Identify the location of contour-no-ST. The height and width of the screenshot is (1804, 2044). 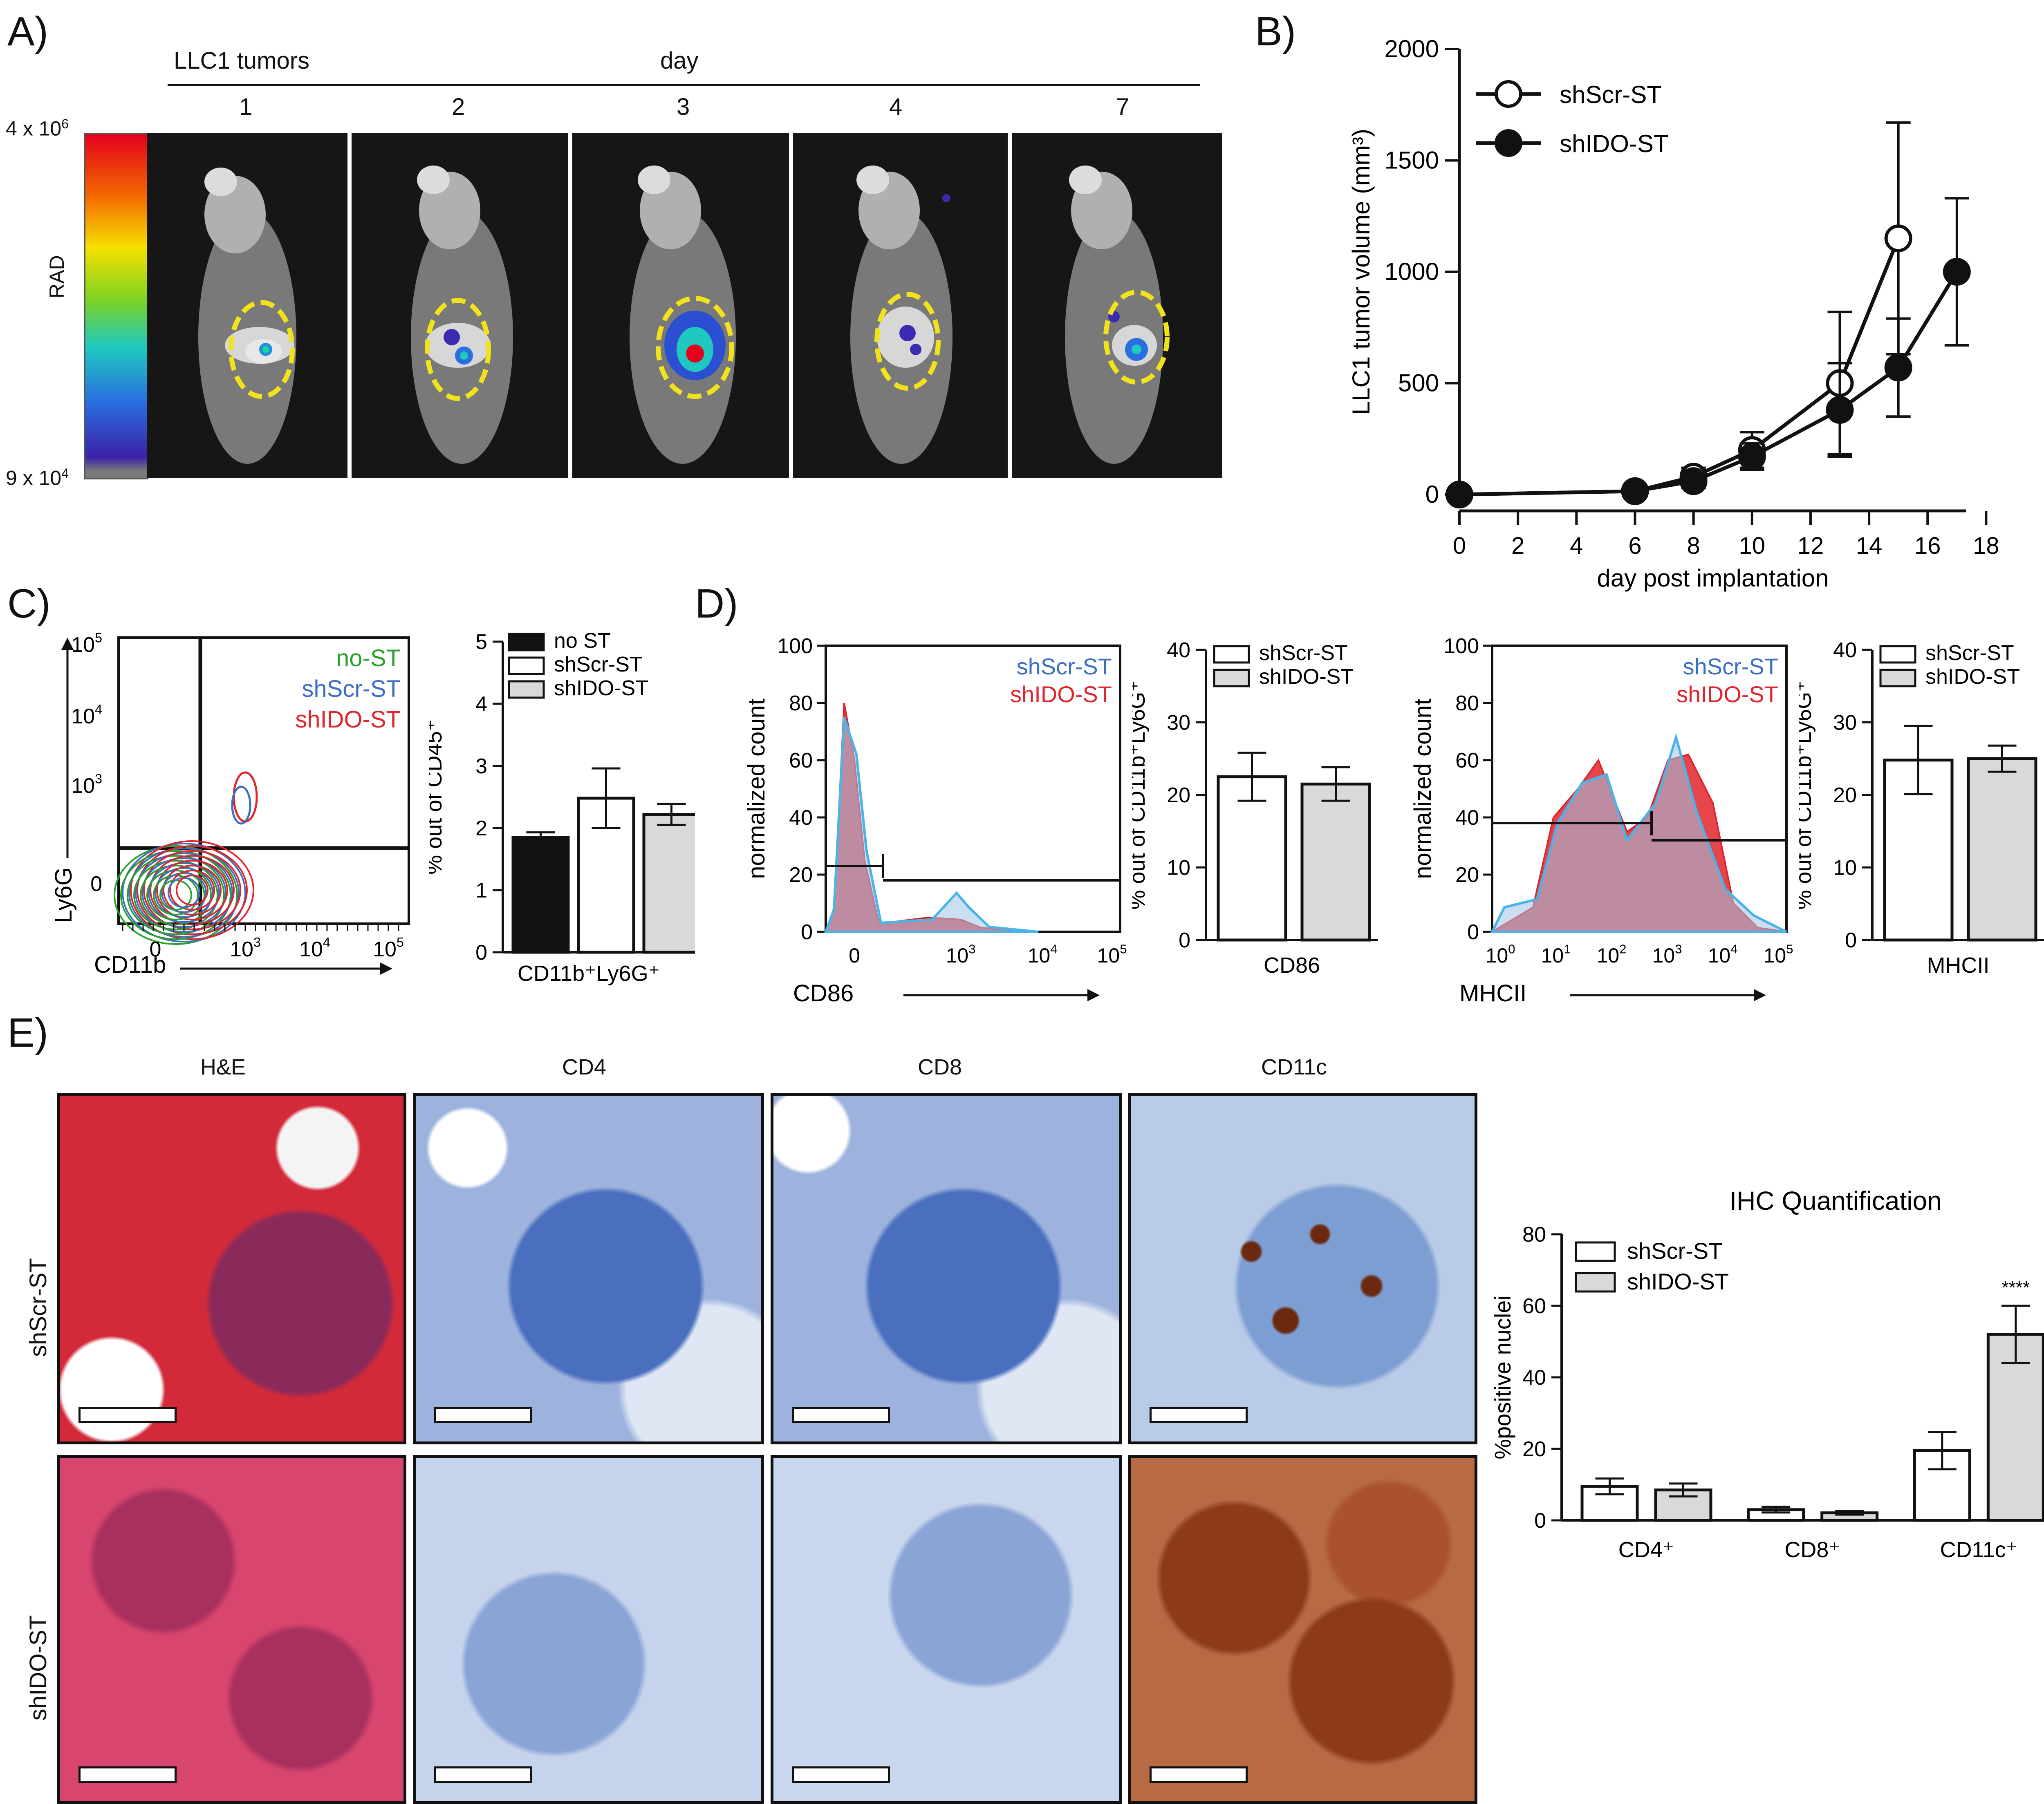
(176, 895).